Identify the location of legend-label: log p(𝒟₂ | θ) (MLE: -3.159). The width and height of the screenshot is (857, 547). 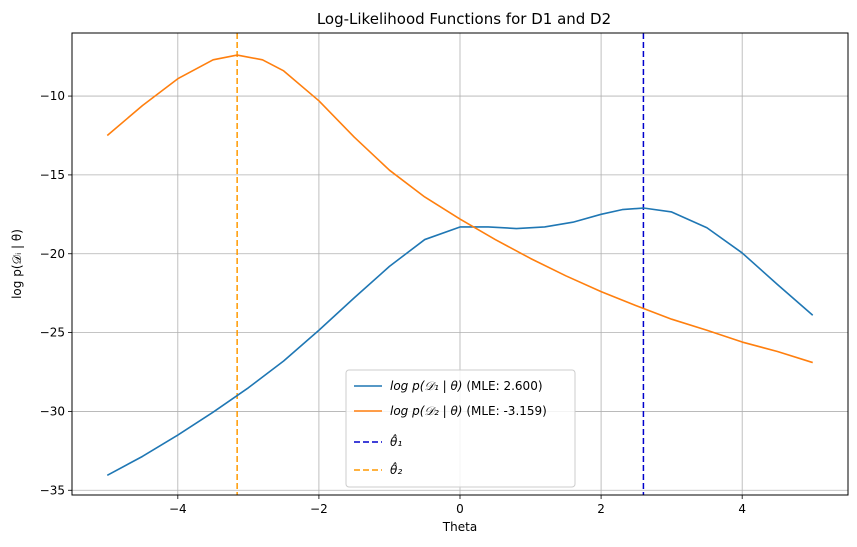
(468, 411).